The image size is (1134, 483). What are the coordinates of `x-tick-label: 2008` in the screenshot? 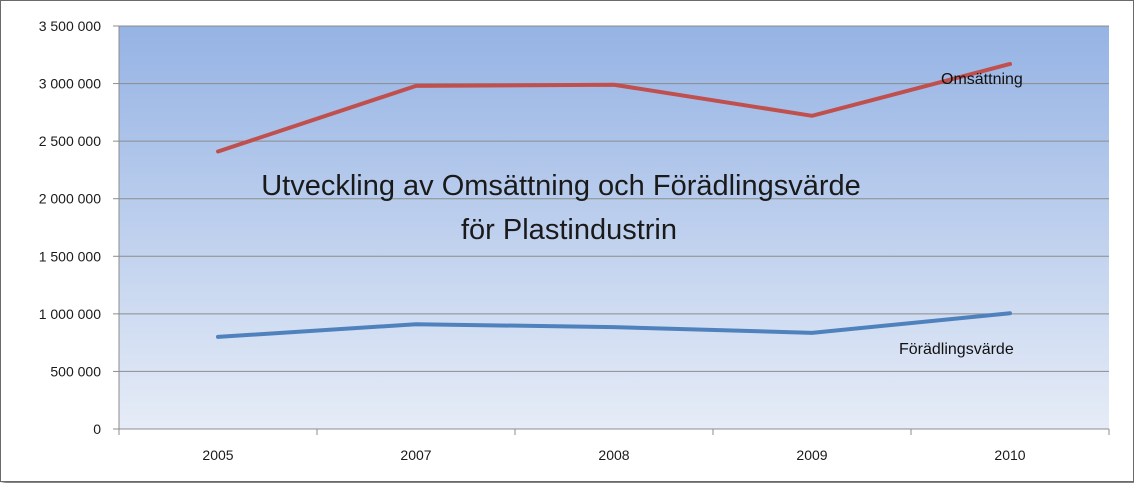 It's located at (613, 455).